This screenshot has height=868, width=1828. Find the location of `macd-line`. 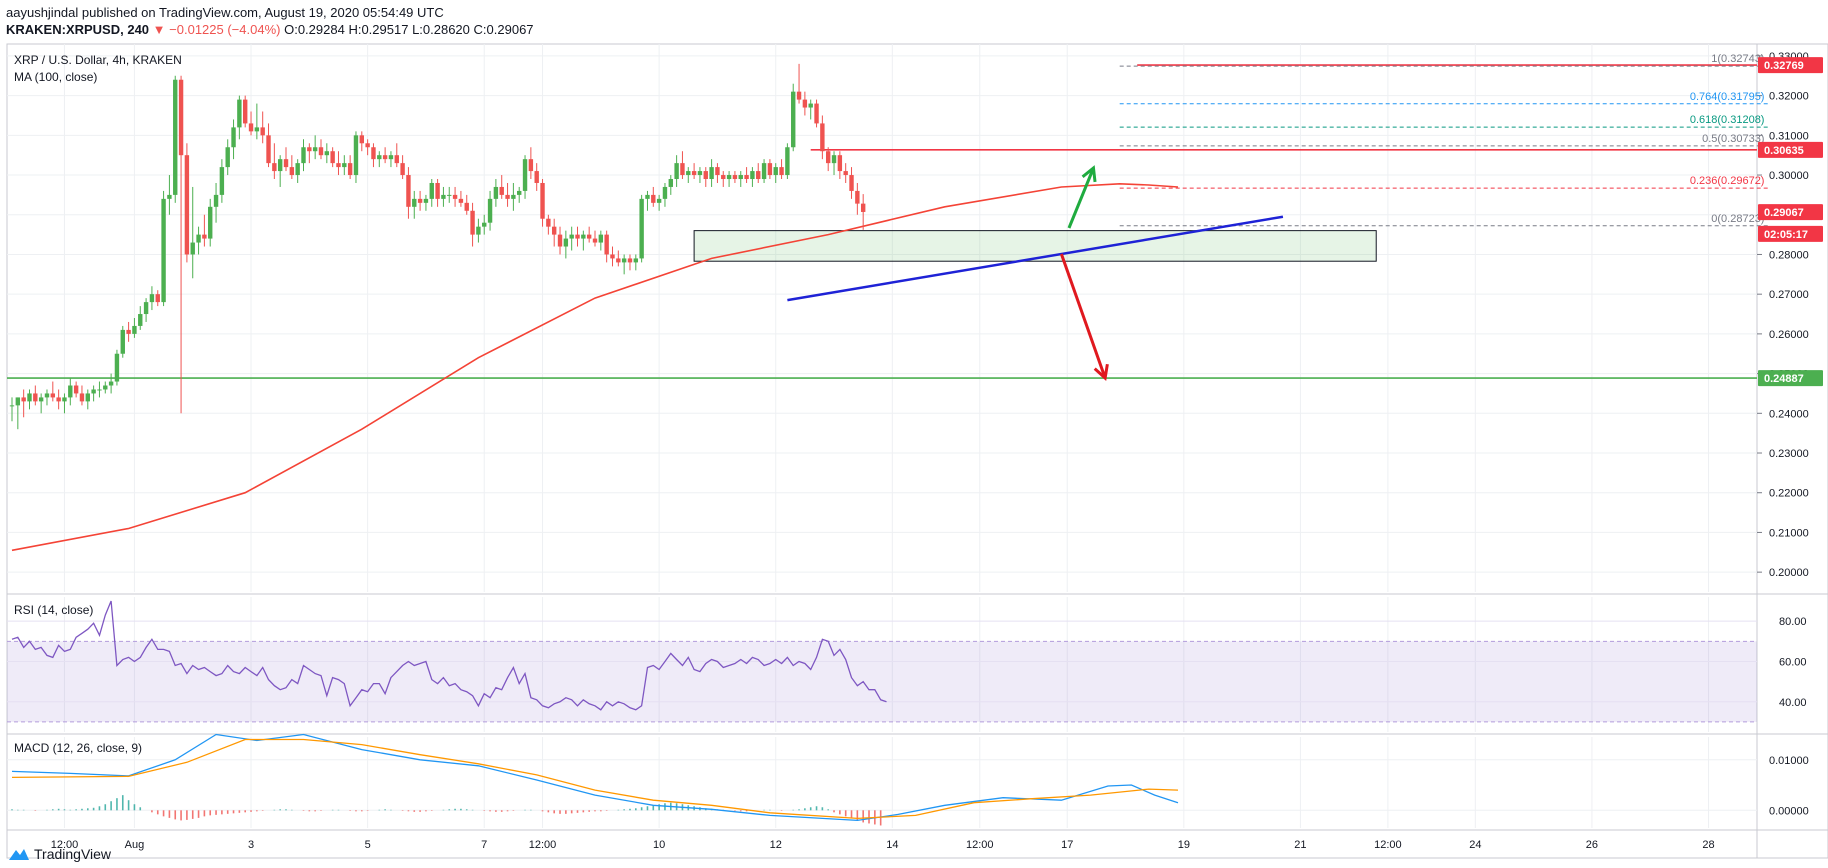

macd-line is located at coordinates (595, 777).